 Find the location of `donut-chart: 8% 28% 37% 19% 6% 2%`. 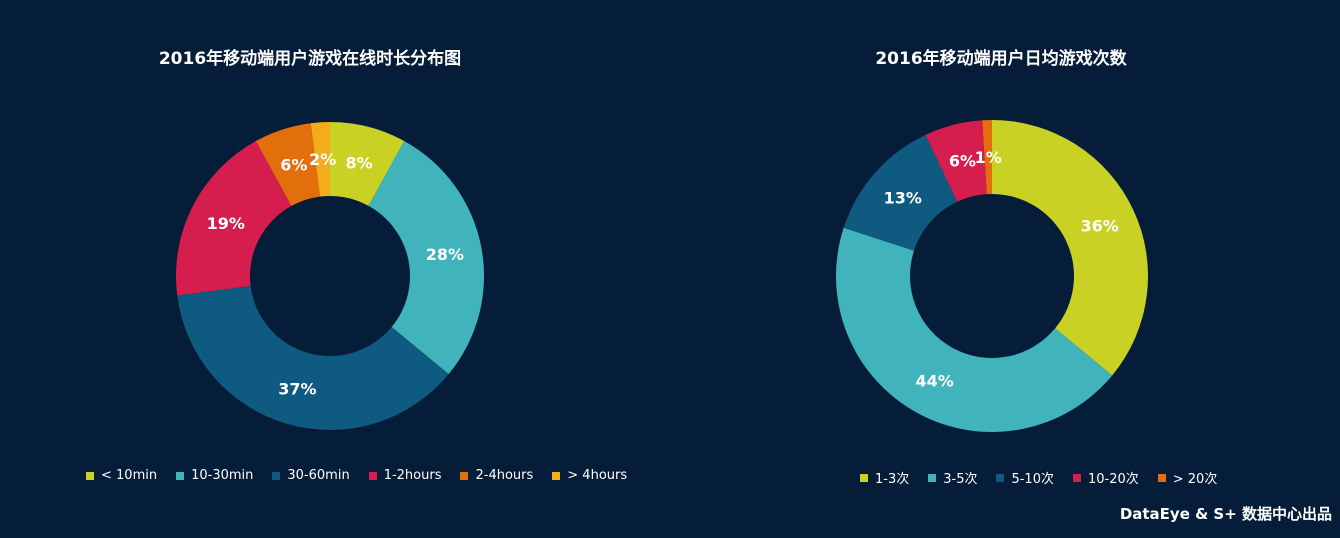

donut-chart: 8% 28% 37% 19% 6% 2% is located at coordinates (330, 276).